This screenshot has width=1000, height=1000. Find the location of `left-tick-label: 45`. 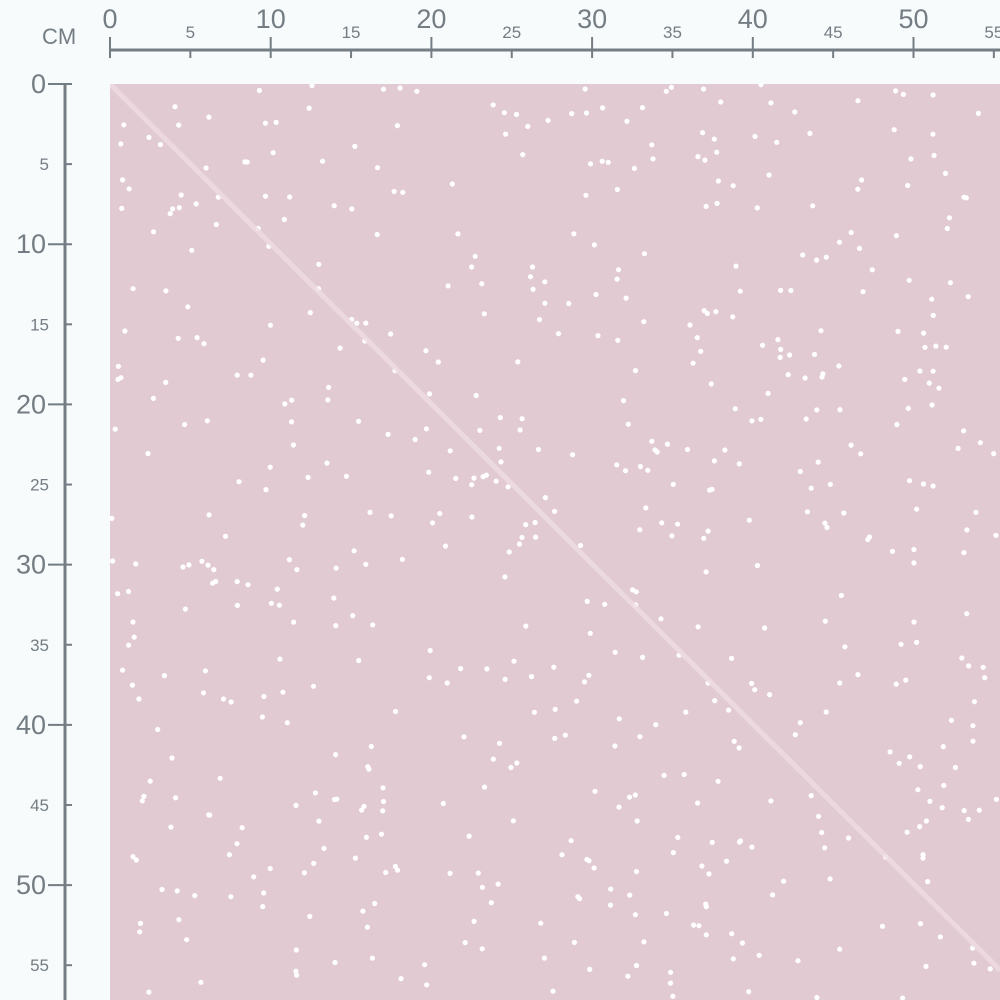

left-tick-label: 45 is located at coordinates (39, 805).